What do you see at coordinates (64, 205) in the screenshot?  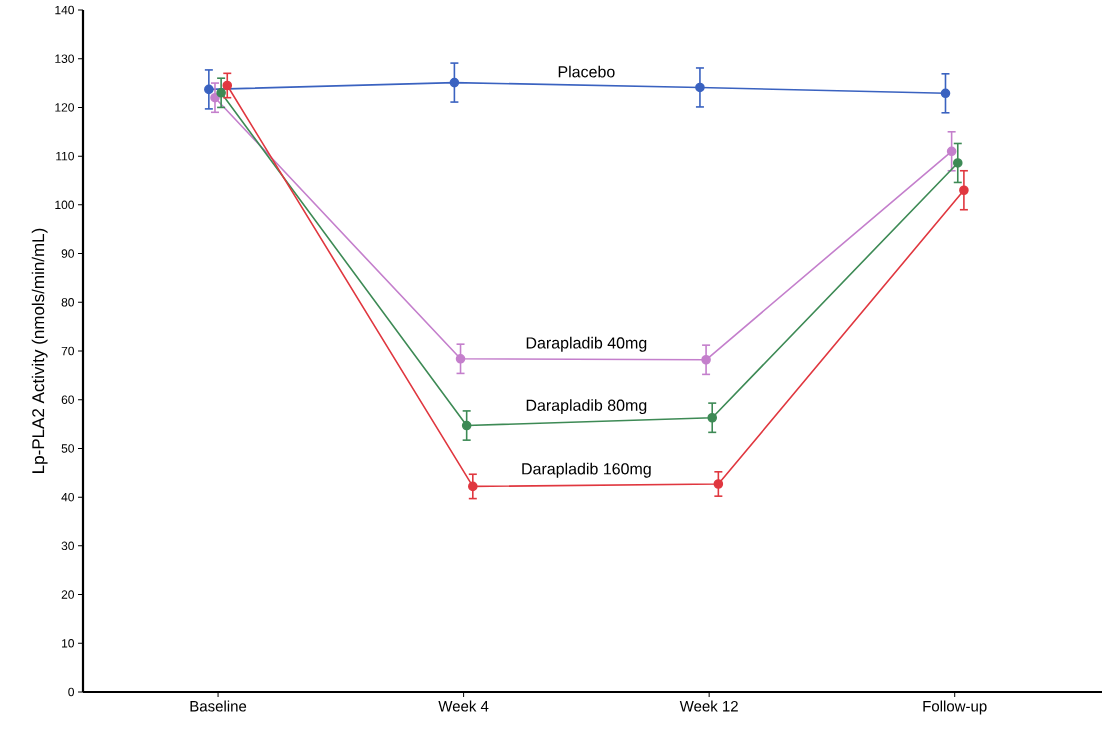 I see `y-tick-label: 100` at bounding box center [64, 205].